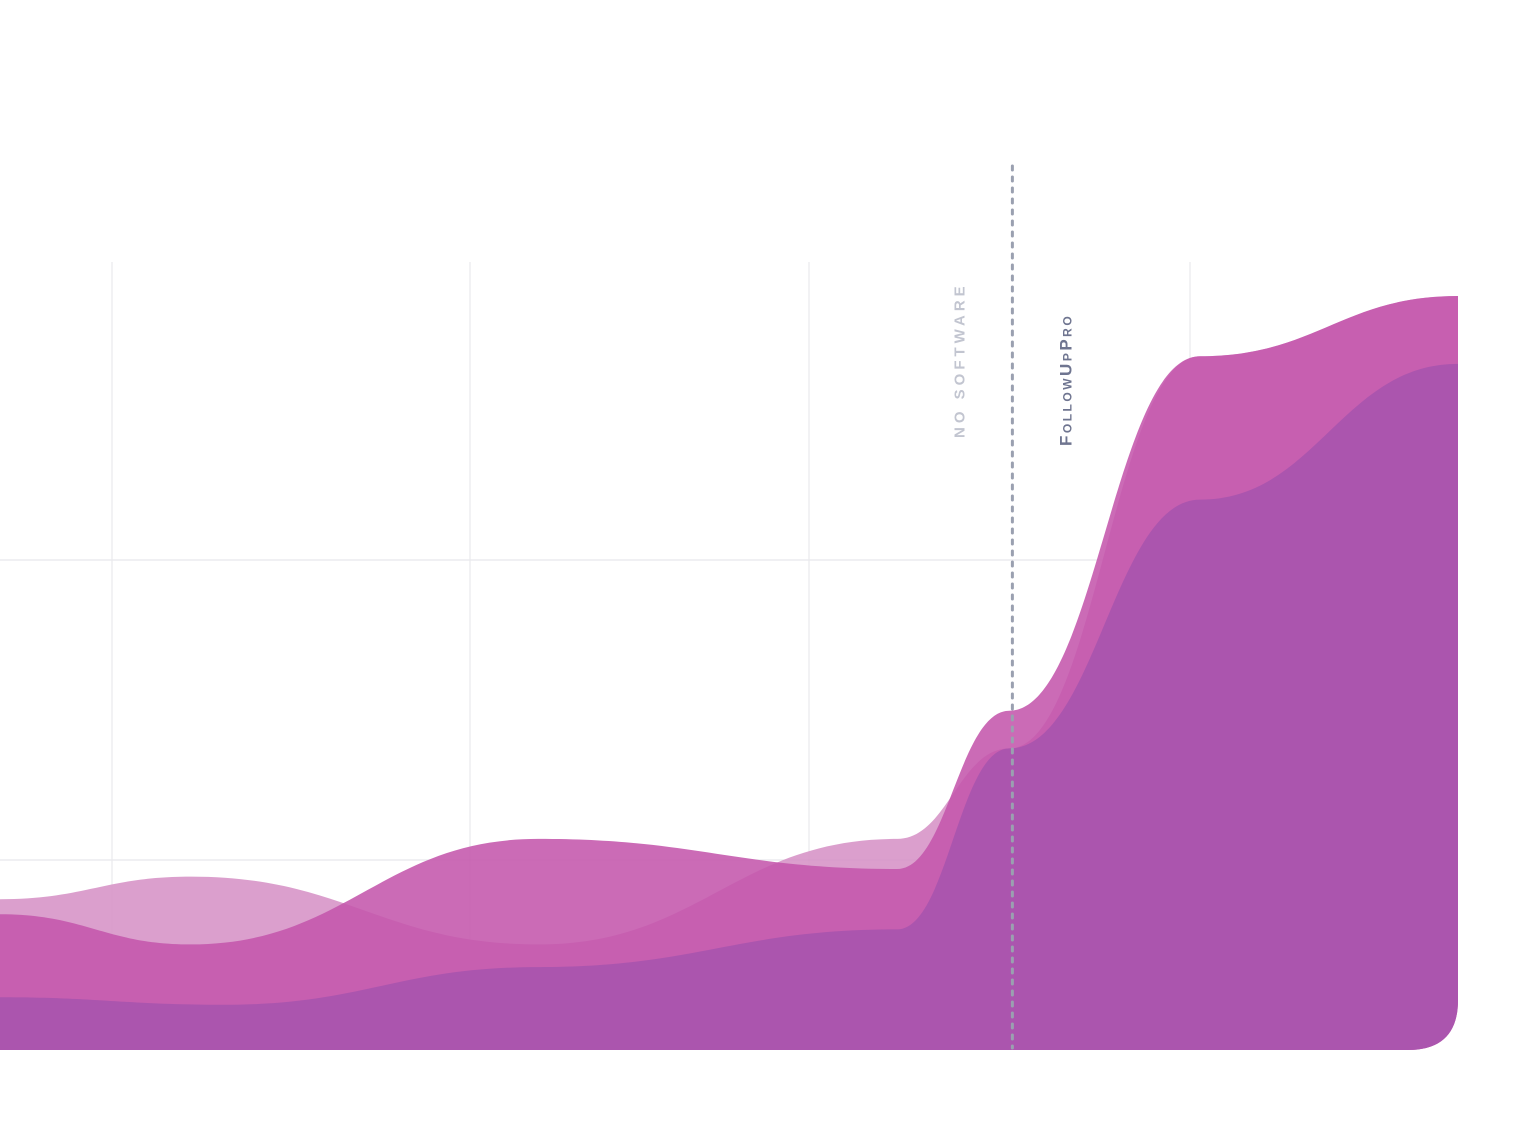  What do you see at coordinates (1013, 607) in the screenshot?
I see `annotations: NO SOFTWARE FollowUpPro` at bounding box center [1013, 607].